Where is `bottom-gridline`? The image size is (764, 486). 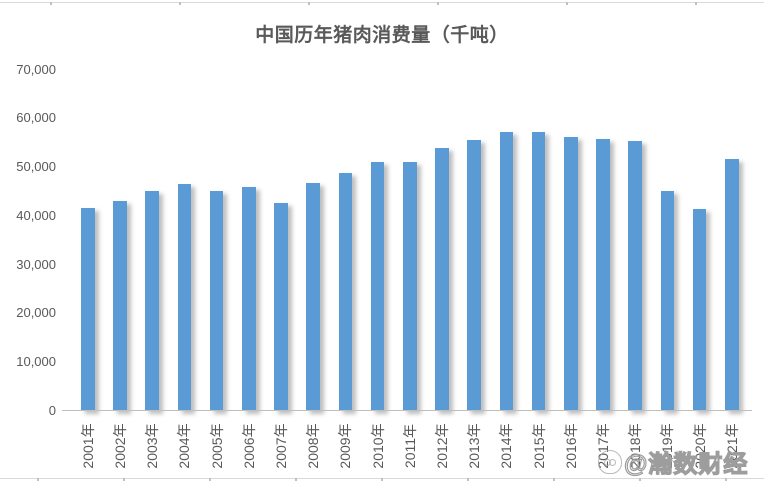
bottom-gridline is located at coordinates (382, 479).